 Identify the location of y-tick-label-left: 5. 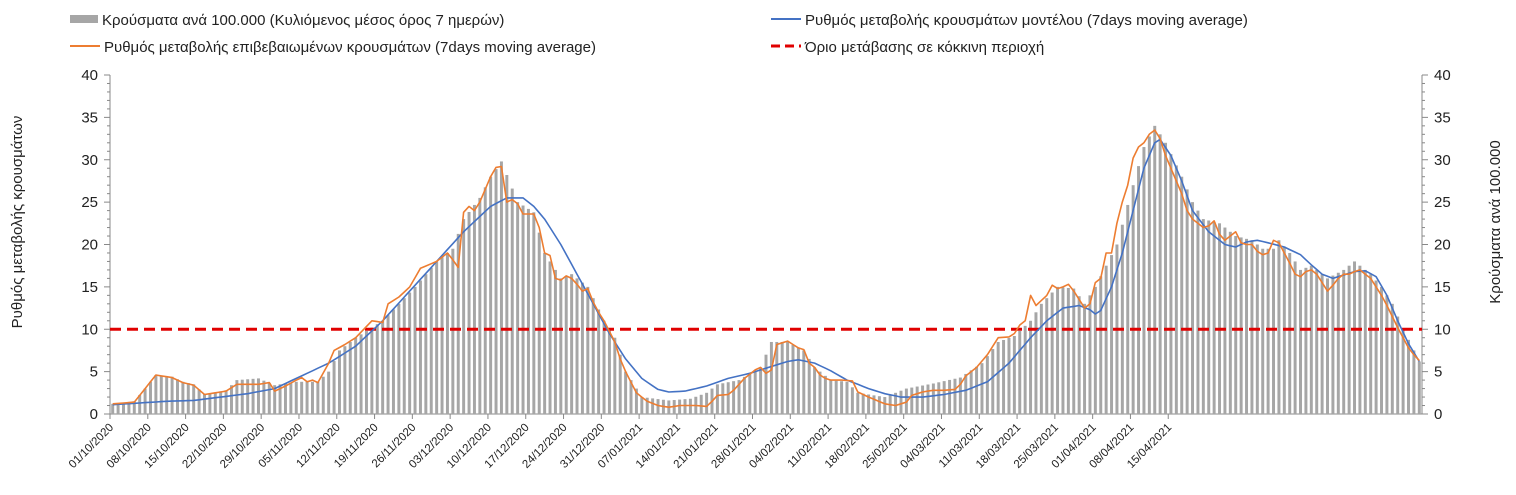
(94, 372).